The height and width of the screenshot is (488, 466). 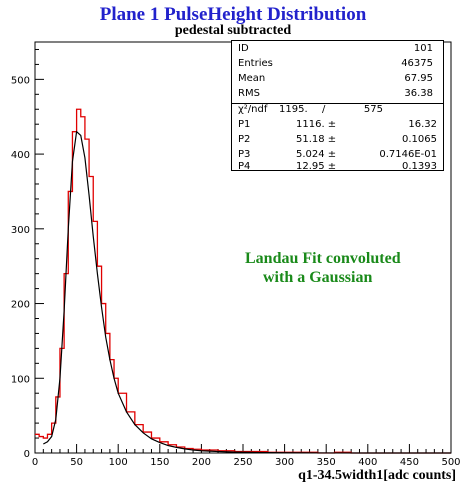 What do you see at coordinates (337, 167) in the screenshot?
I see `stats-row-p4: P4 12.95 ± 0.1393` at bounding box center [337, 167].